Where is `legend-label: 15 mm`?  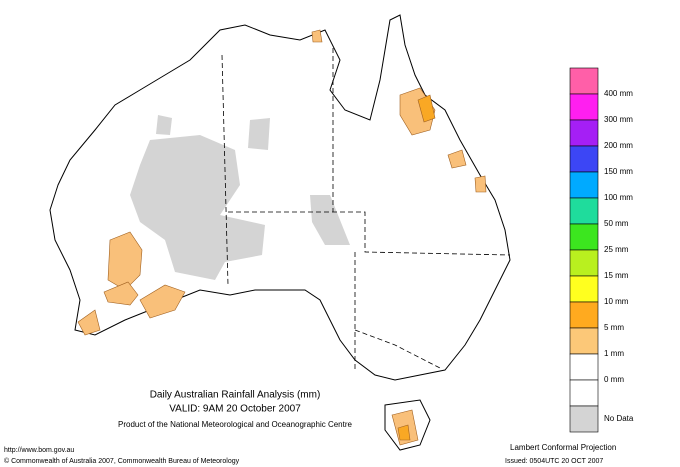 legend-label: 15 mm is located at coordinates (616, 275).